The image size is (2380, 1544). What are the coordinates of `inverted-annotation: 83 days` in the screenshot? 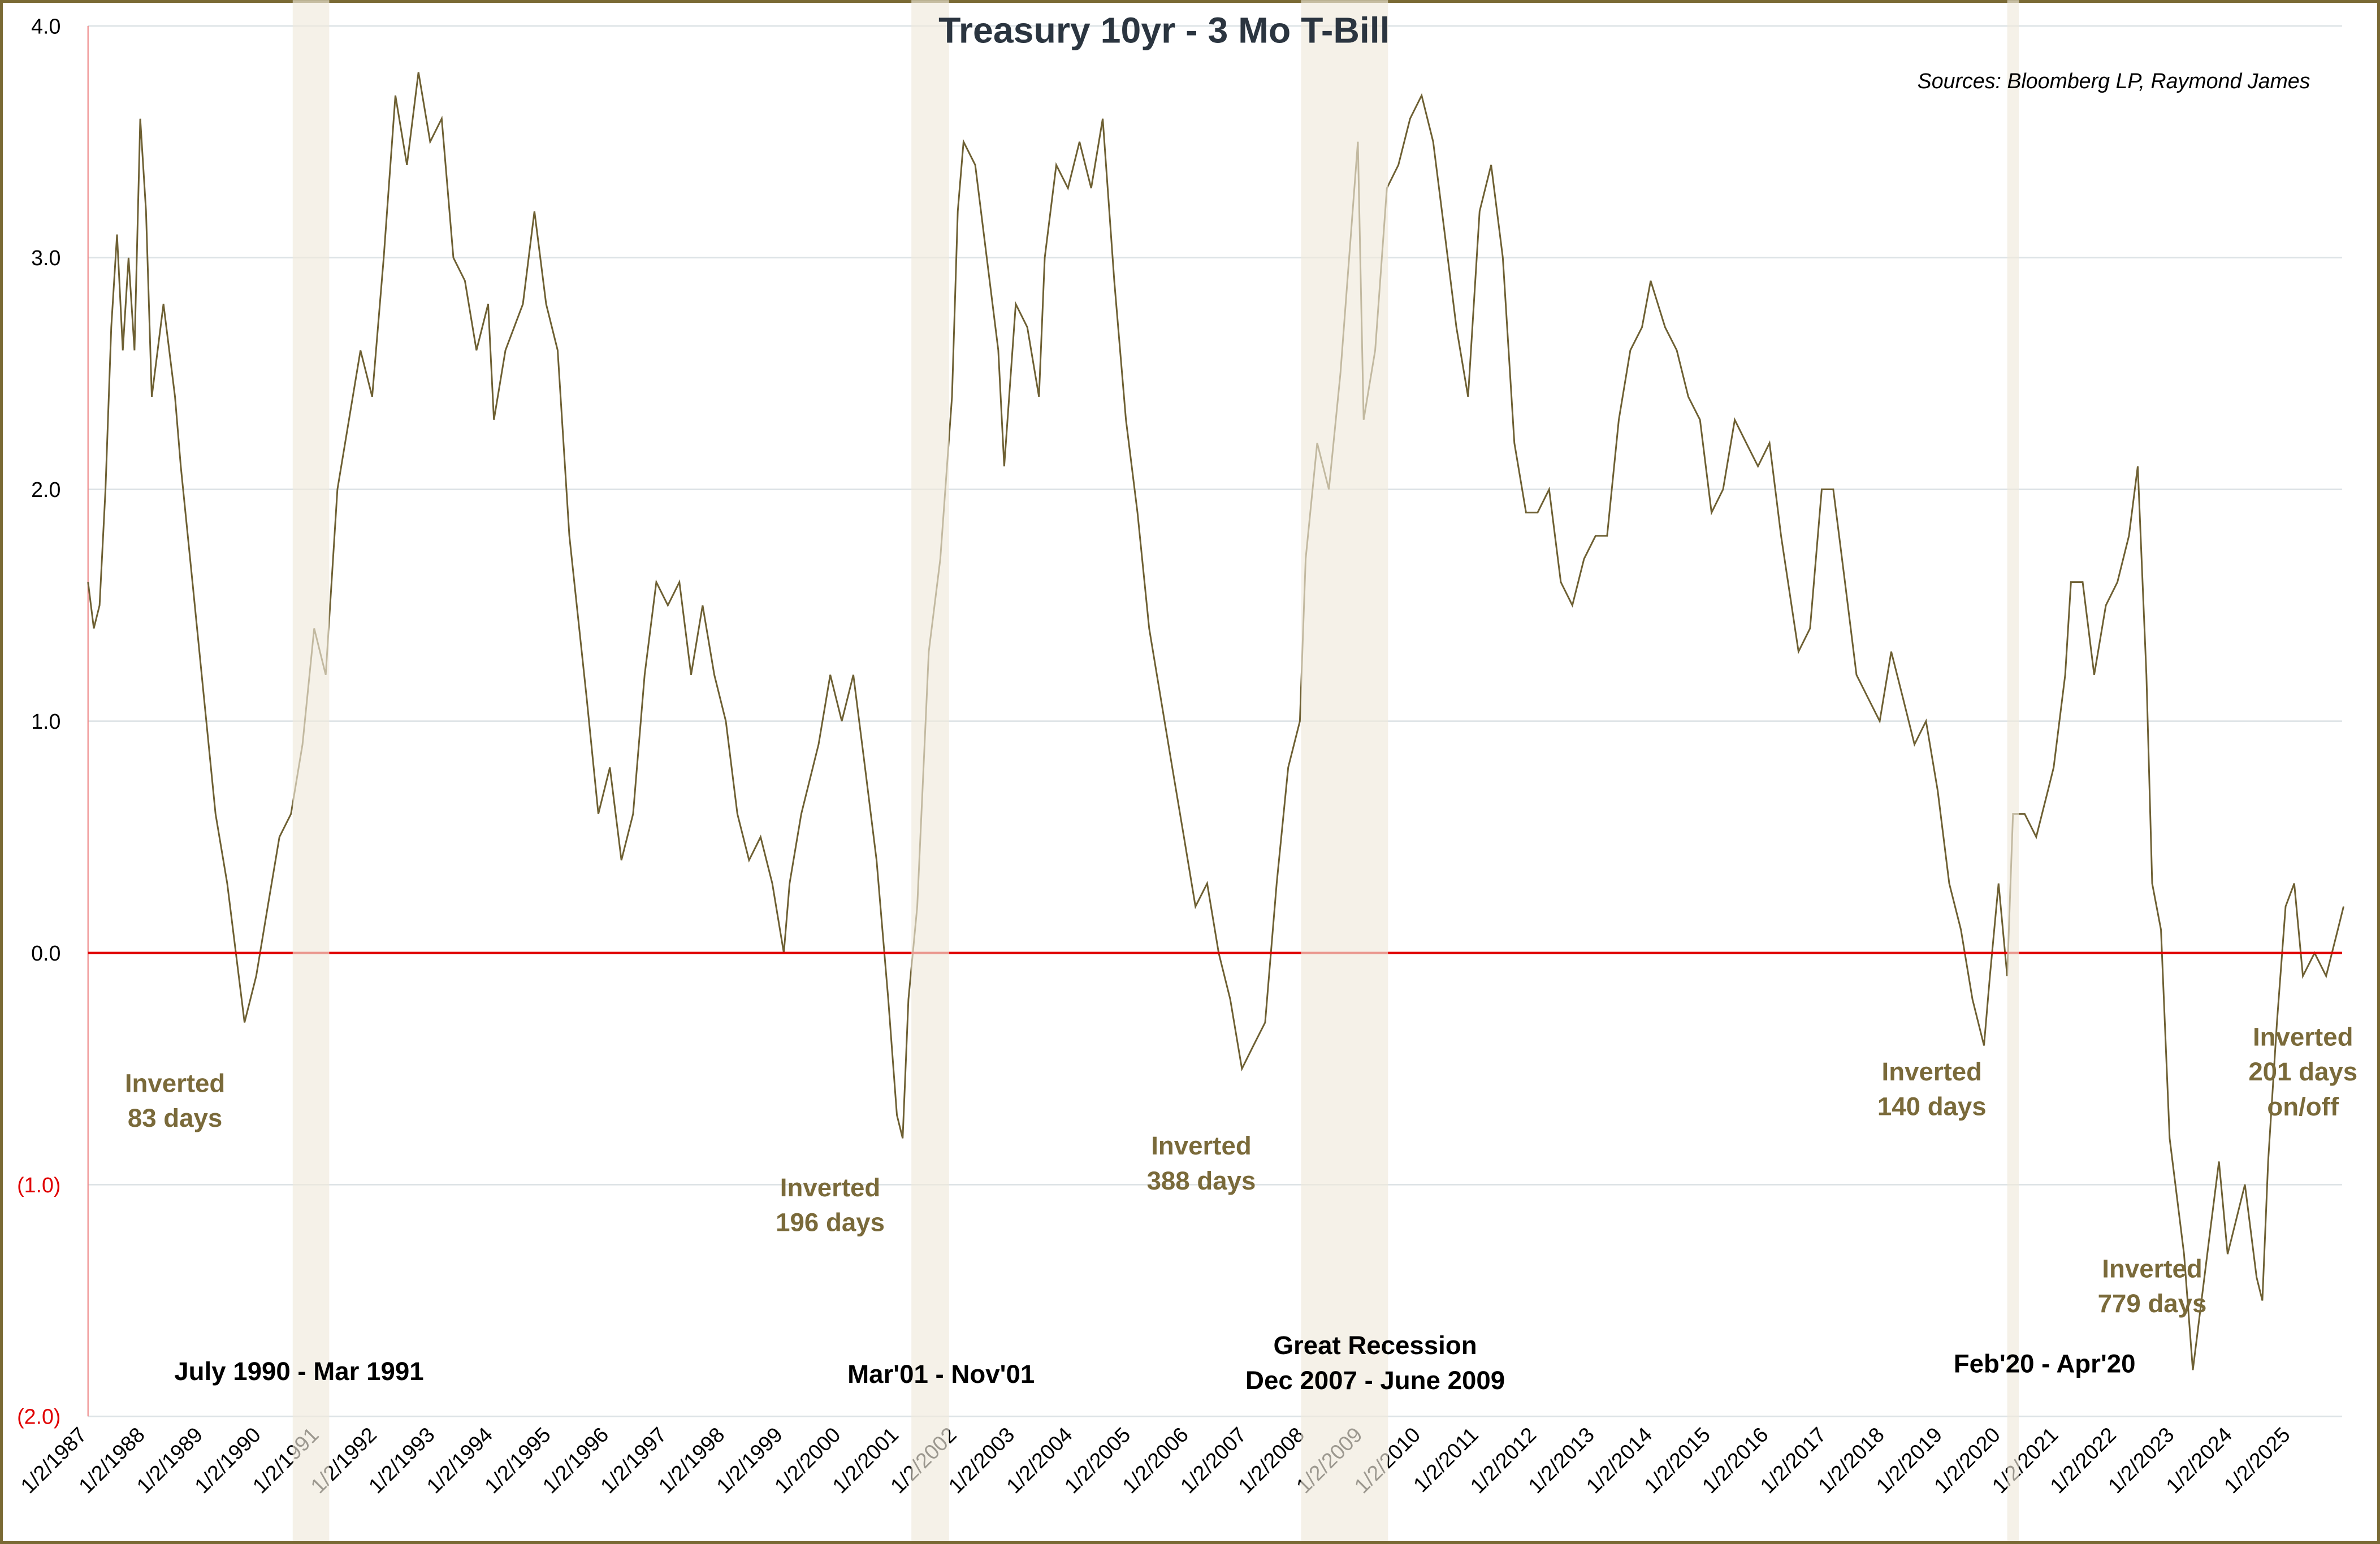 It's located at (175, 1118).